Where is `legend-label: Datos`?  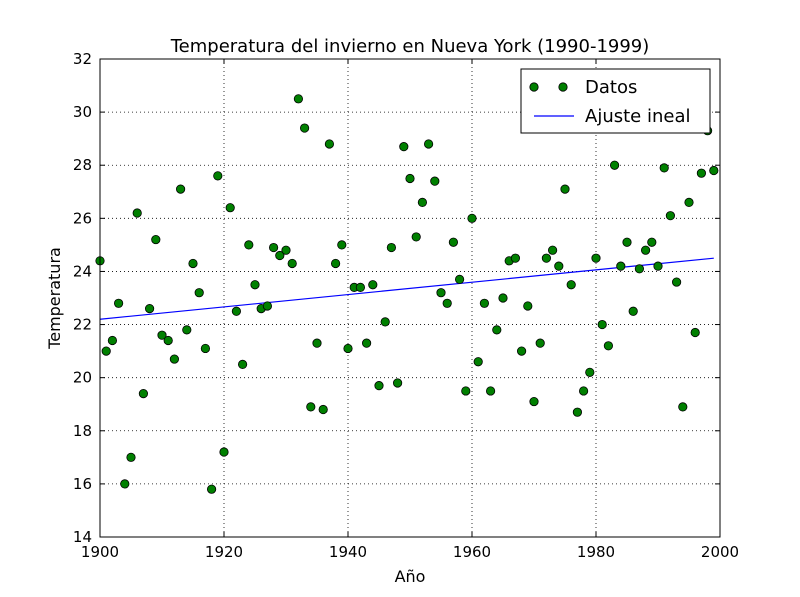
legend-label: Datos is located at coordinates (611, 87).